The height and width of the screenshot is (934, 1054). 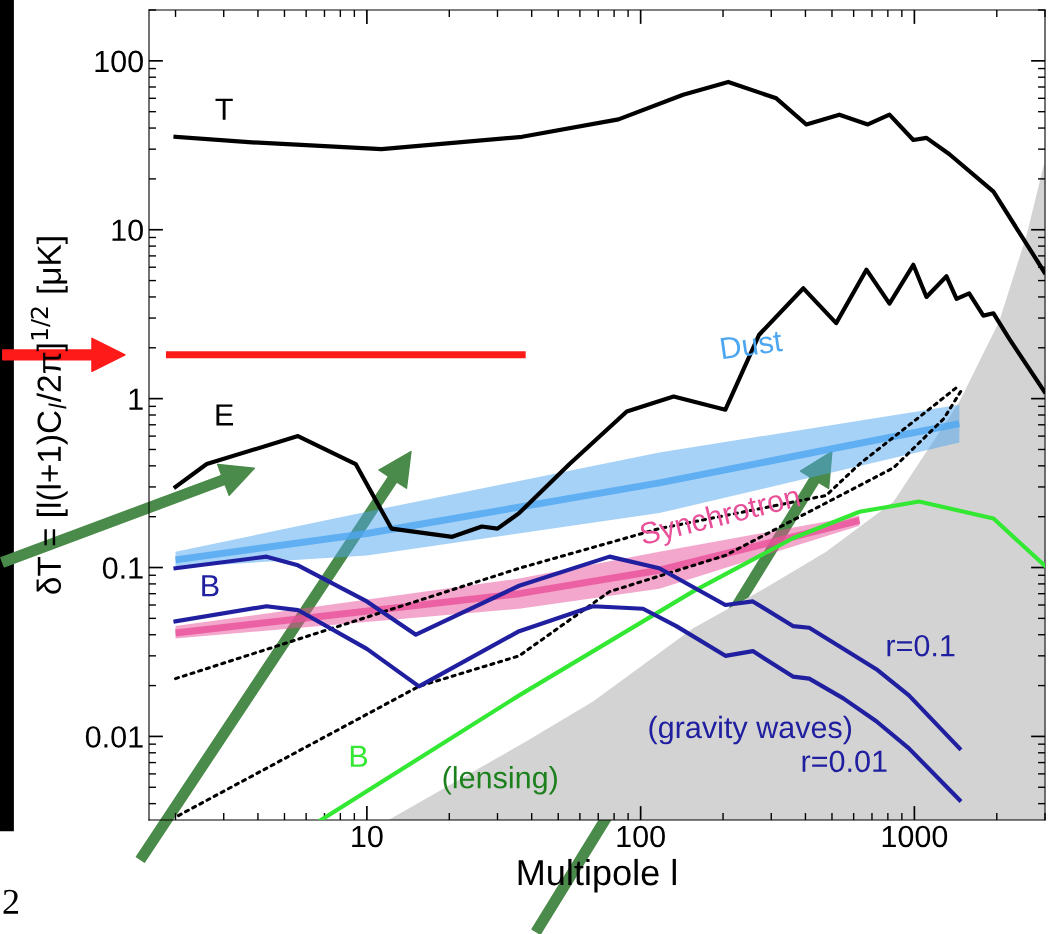 What do you see at coordinates (359, 756) in the screenshot?
I see `series-label: B` at bounding box center [359, 756].